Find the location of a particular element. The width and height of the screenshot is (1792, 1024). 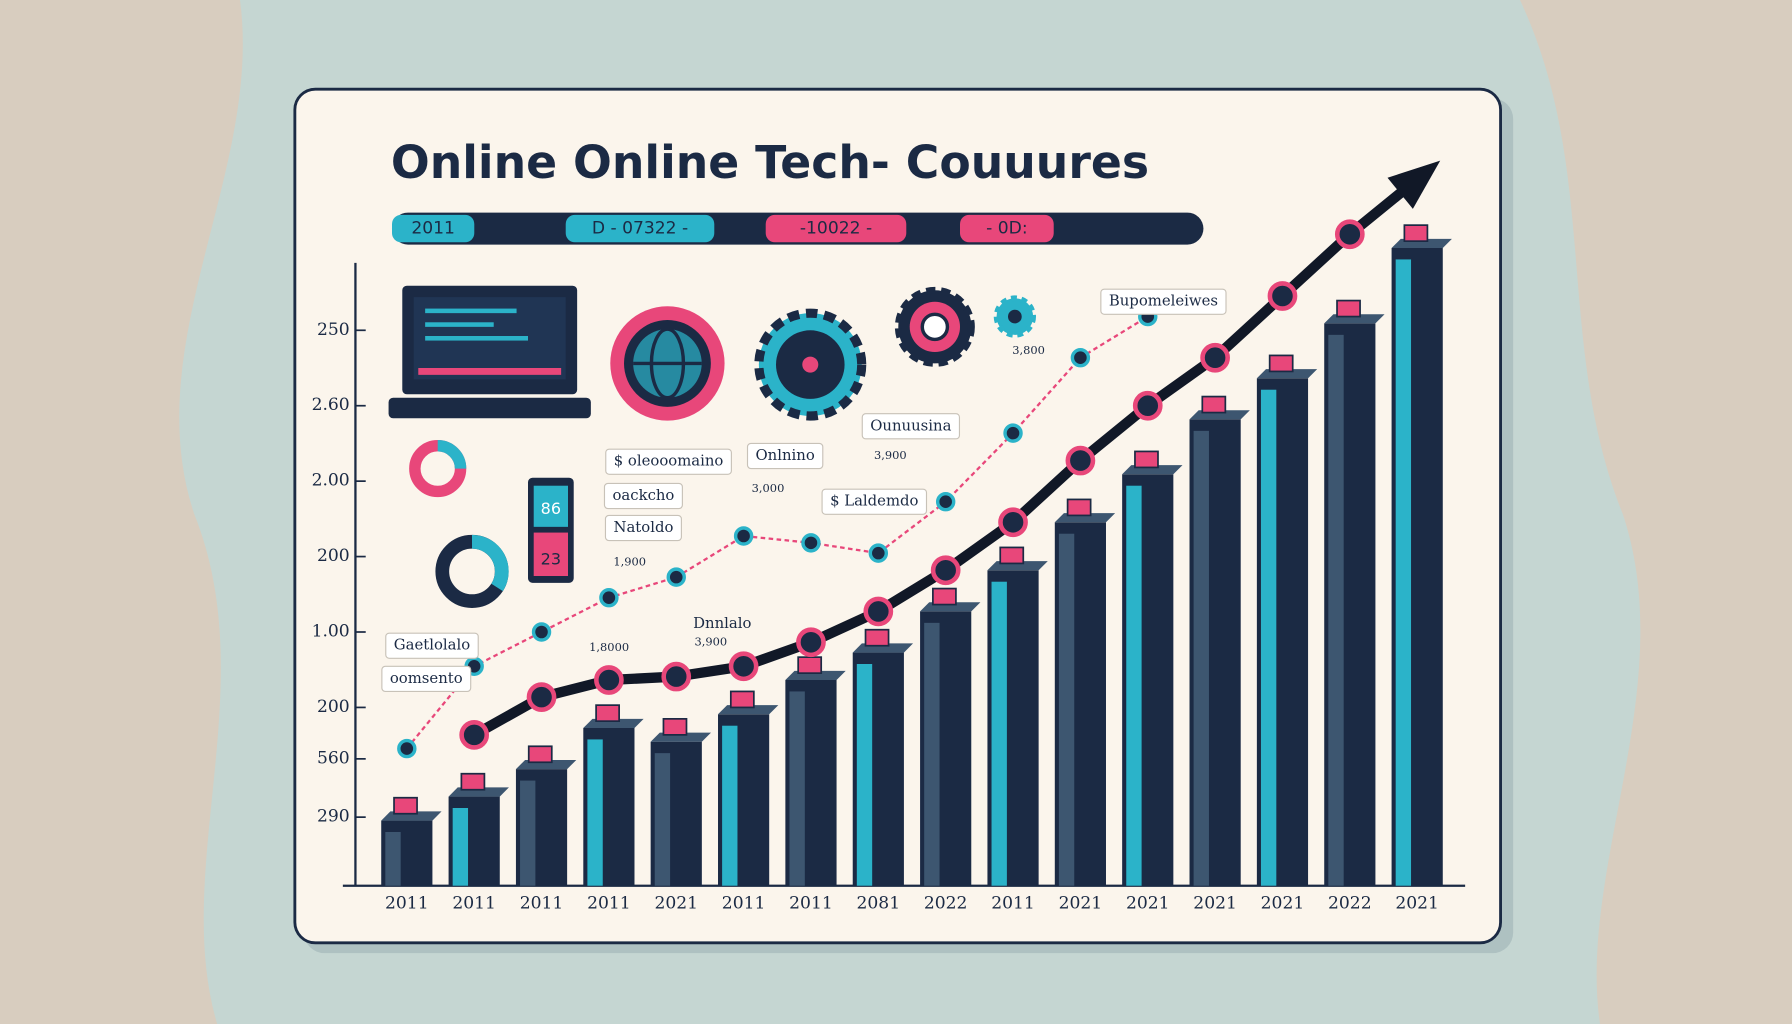

annotation: Dnnlalo is located at coordinates (722, 623).